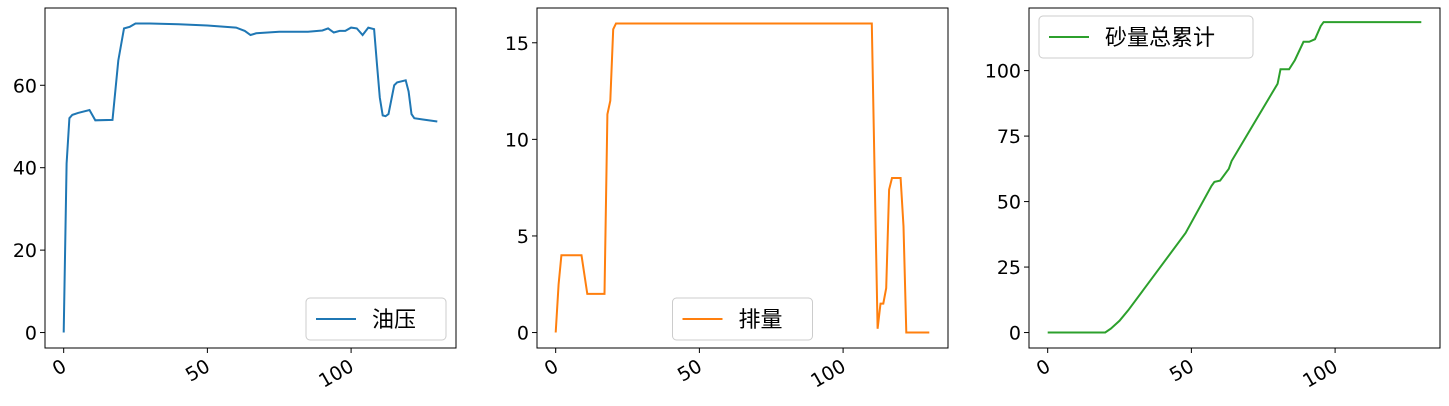  I want to click on y-tick-label: 15, so click(517, 44).